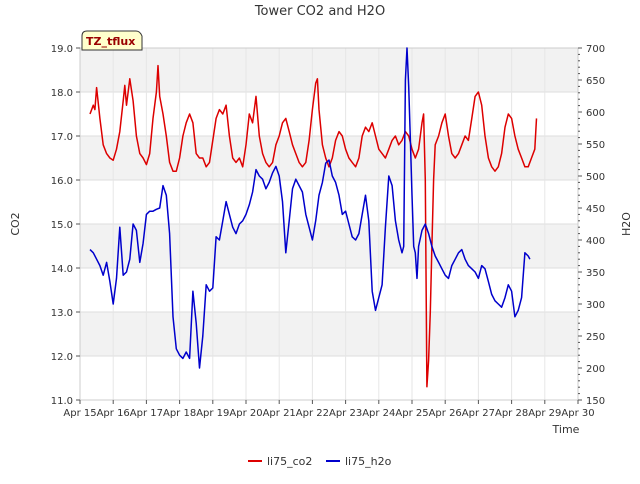  What do you see at coordinates (62, 269) in the screenshot?
I see `y-left-tick-label: 14.0` at bounding box center [62, 269].